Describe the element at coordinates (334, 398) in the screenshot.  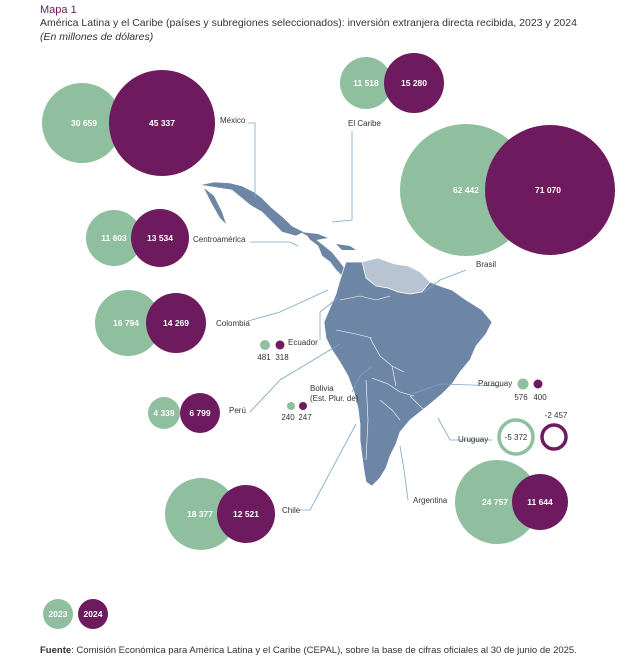
I see `name-bolivia-2: (Est. Plur. de)` at that location.